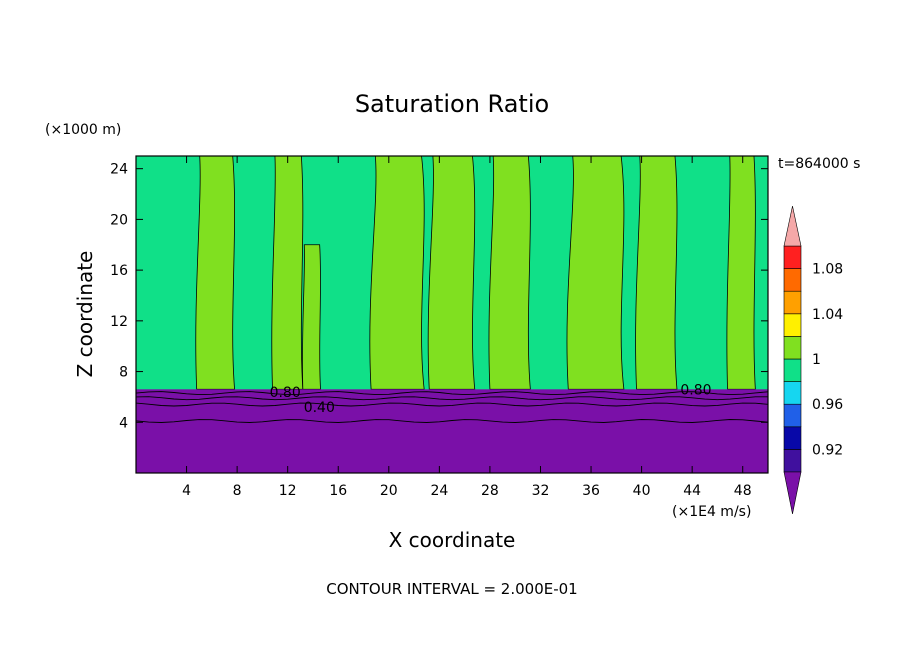 Image resolution: width=904 pixels, height=654 pixels. What do you see at coordinates (692, 491) in the screenshot?
I see `x-tick-label-10: 44` at bounding box center [692, 491].